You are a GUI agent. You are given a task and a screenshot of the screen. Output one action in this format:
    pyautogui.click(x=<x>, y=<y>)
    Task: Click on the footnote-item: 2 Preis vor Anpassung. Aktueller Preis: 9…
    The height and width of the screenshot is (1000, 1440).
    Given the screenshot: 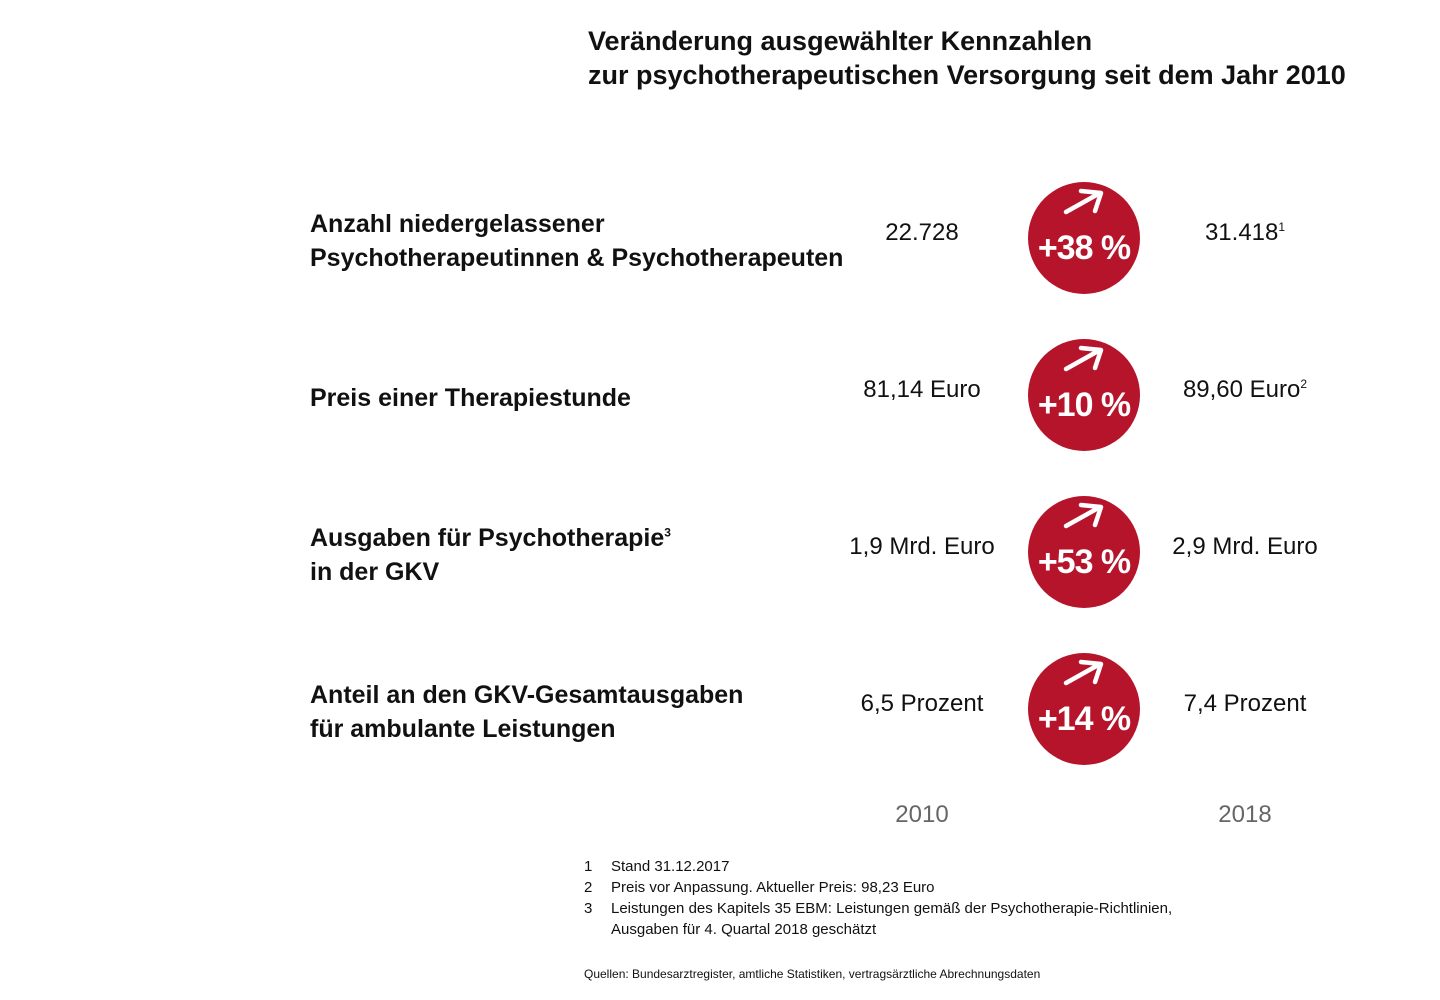 What is the action you would take?
    pyautogui.click(x=964, y=887)
    